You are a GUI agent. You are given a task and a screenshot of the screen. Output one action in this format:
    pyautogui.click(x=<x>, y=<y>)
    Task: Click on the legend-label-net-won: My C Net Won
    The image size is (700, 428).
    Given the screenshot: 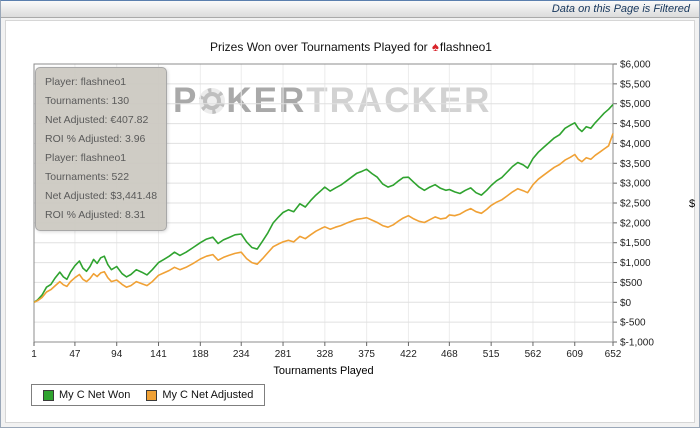 What is the action you would take?
    pyautogui.click(x=95, y=395)
    